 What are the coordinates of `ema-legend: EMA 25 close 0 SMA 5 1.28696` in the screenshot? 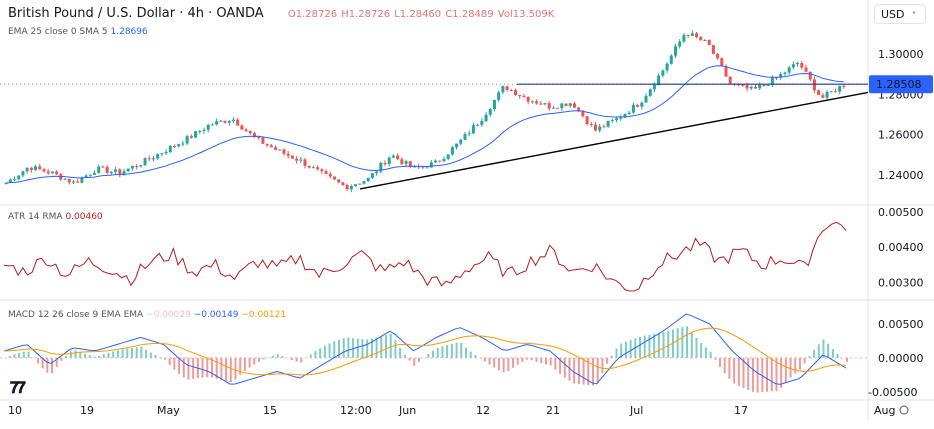 It's located at (78, 32).